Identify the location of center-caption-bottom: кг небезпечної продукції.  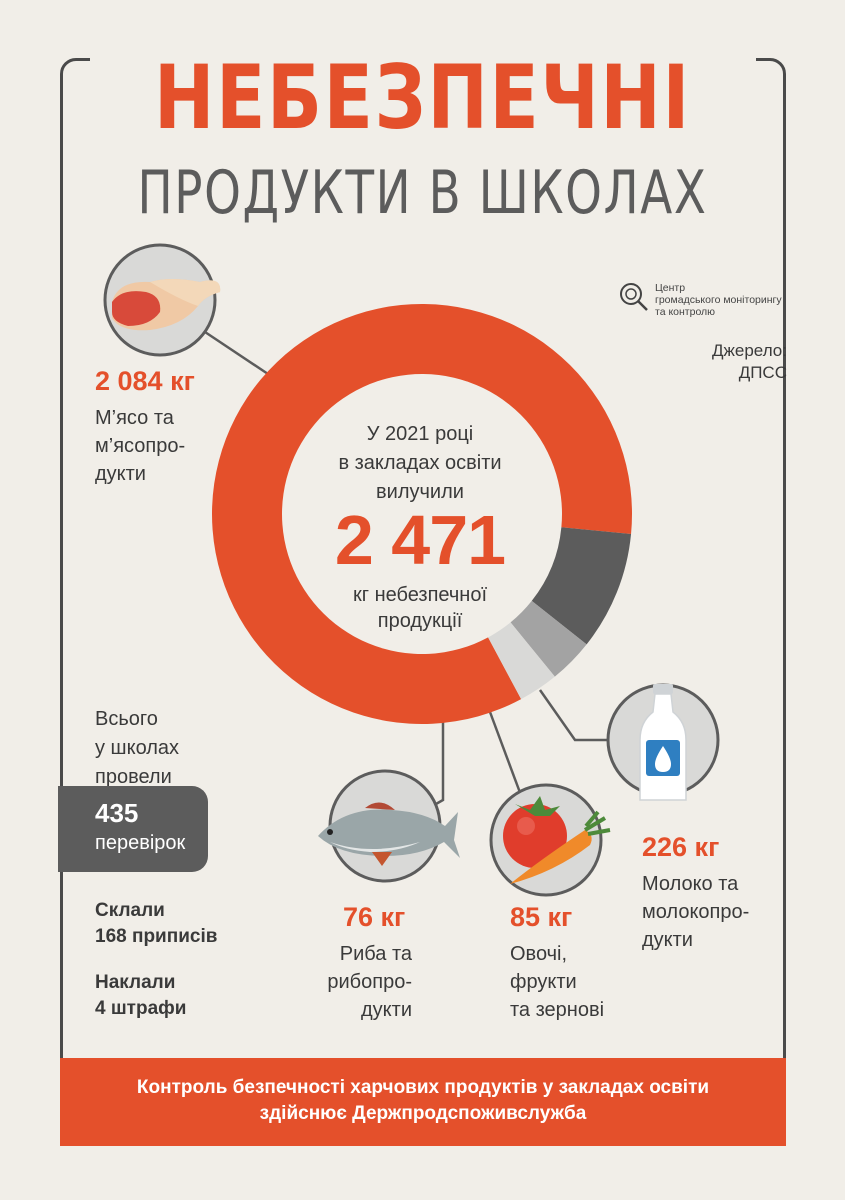
(420, 608).